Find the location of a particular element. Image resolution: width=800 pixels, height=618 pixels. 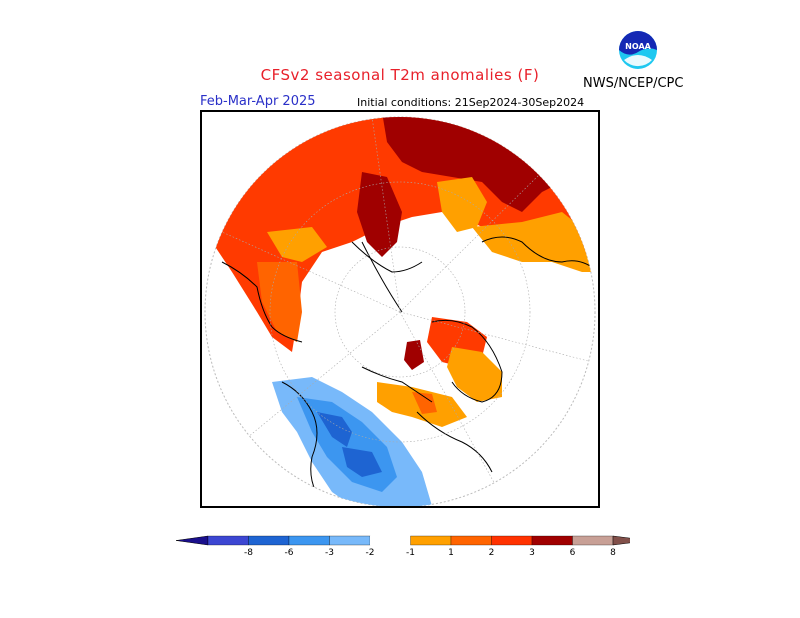

legend-tick-label: -1 is located at coordinates (410, 553).